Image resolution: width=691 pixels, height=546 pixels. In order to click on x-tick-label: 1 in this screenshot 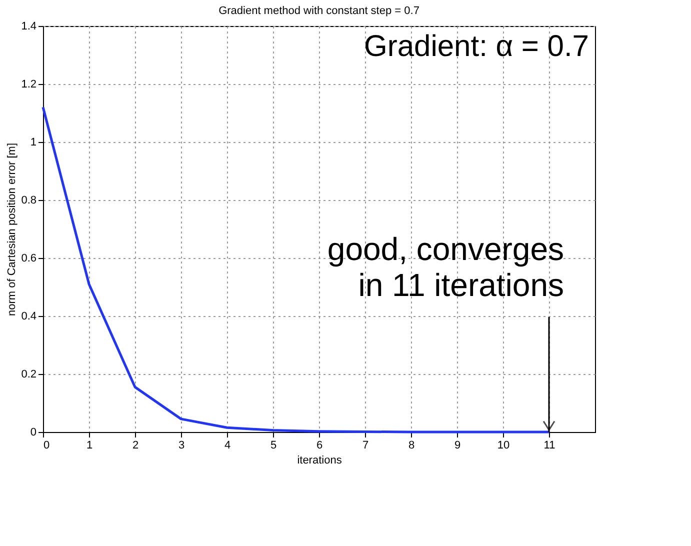, I will do `click(89, 446)`.